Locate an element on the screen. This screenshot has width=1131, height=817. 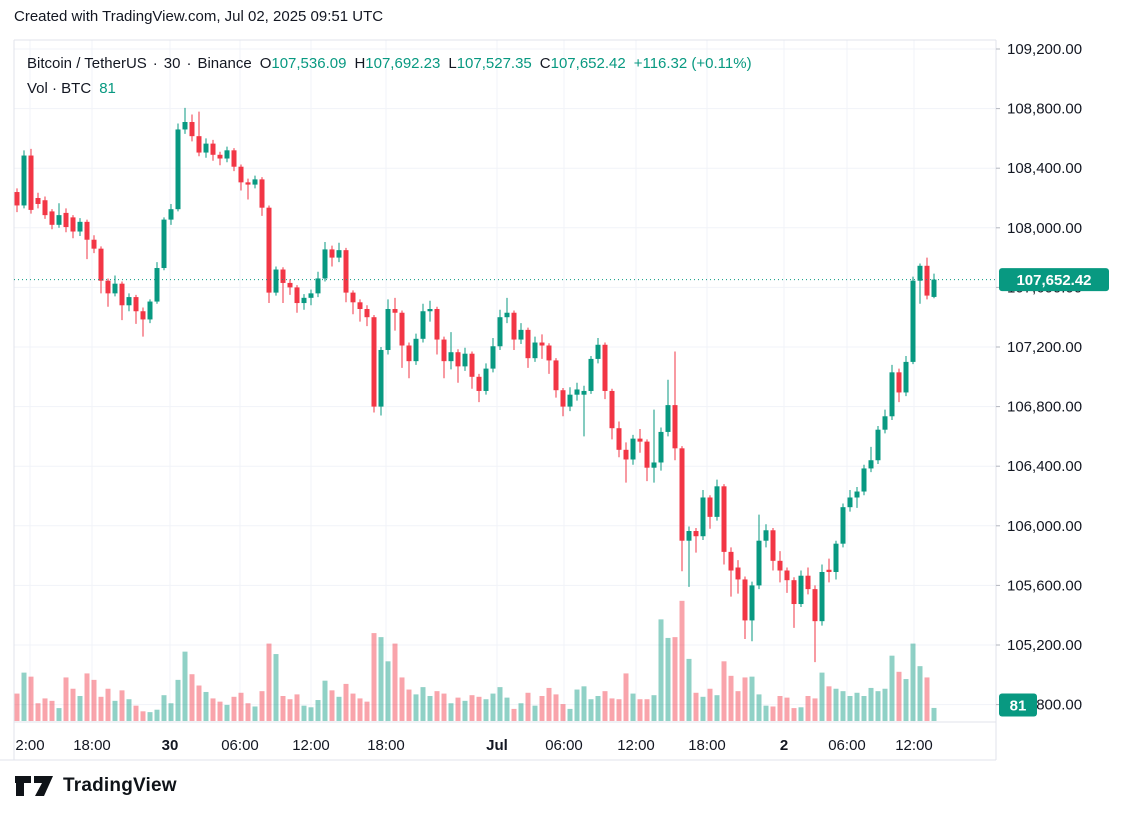
price-axis-label: 105,200.00 is located at coordinates (1044, 645).